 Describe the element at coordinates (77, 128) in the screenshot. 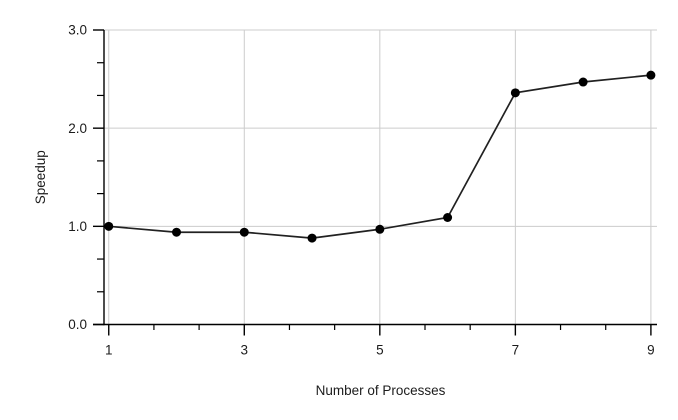

I see `y-tick-label: 2.0` at that location.